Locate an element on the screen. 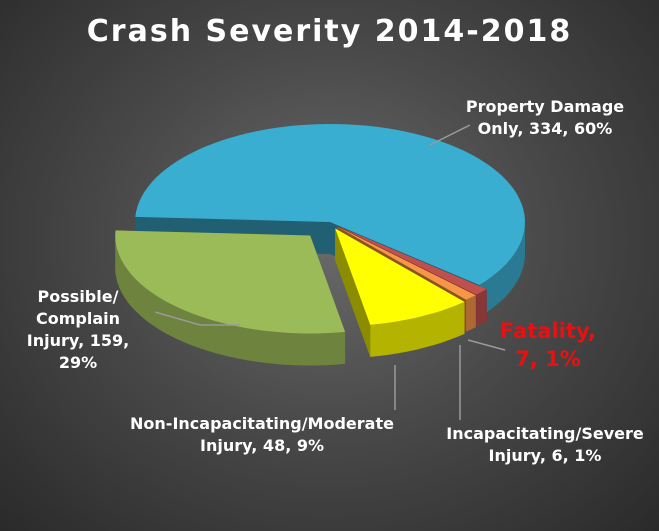 Image resolution: width=659 pixels, height=531 pixels. data-label: Incapacitating/Severe Injury, 6, 1% is located at coordinates (545, 444).